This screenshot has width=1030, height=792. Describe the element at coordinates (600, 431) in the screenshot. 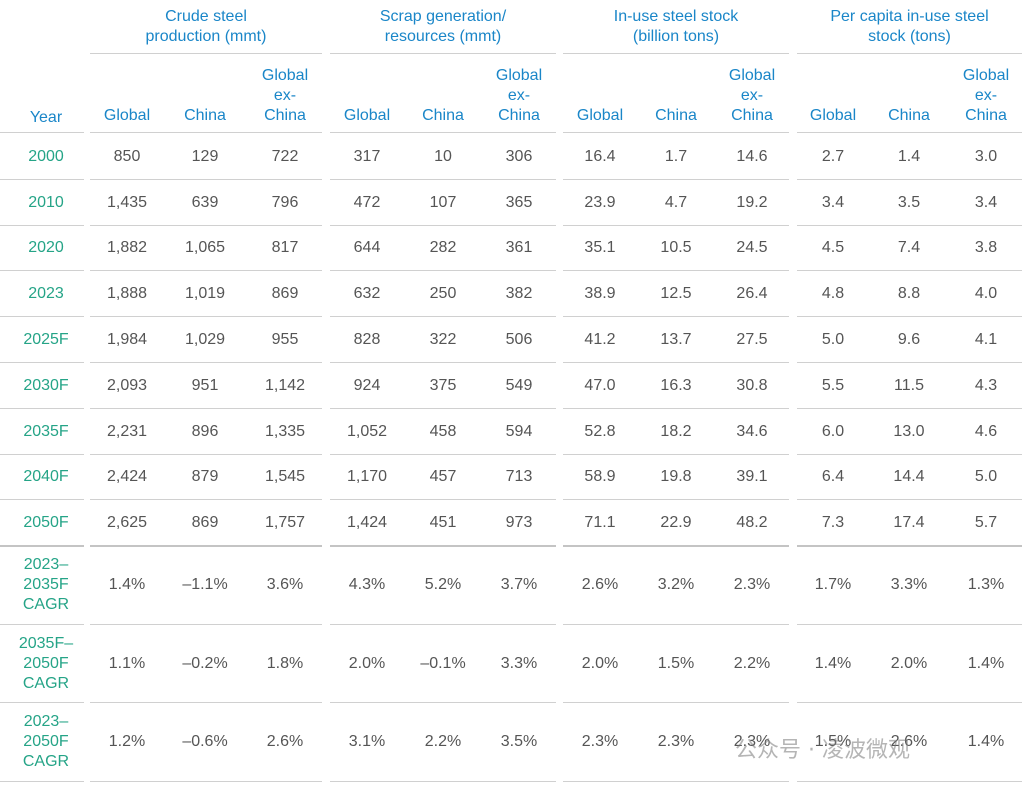

I see `cell: 52.8` at that location.